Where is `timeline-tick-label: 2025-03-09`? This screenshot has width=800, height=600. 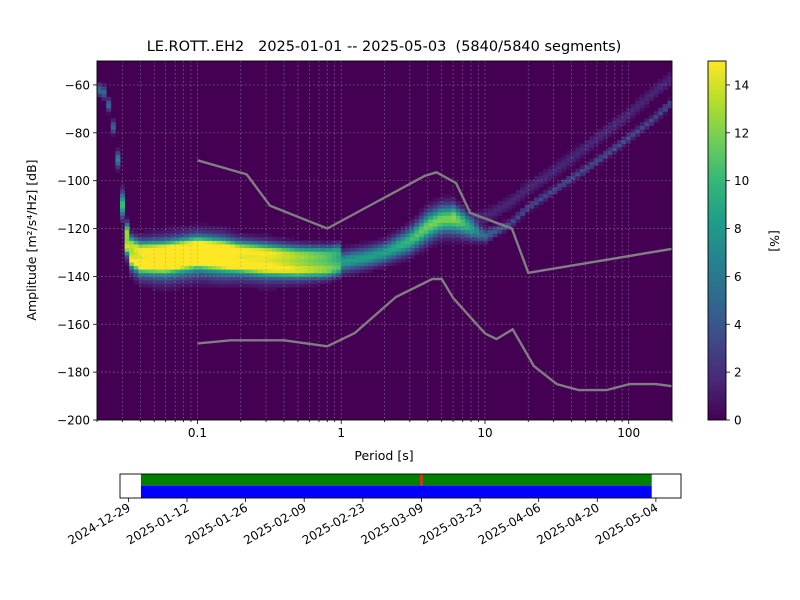 timeline-tick-label: 2025-03-09 is located at coordinates (392, 523).